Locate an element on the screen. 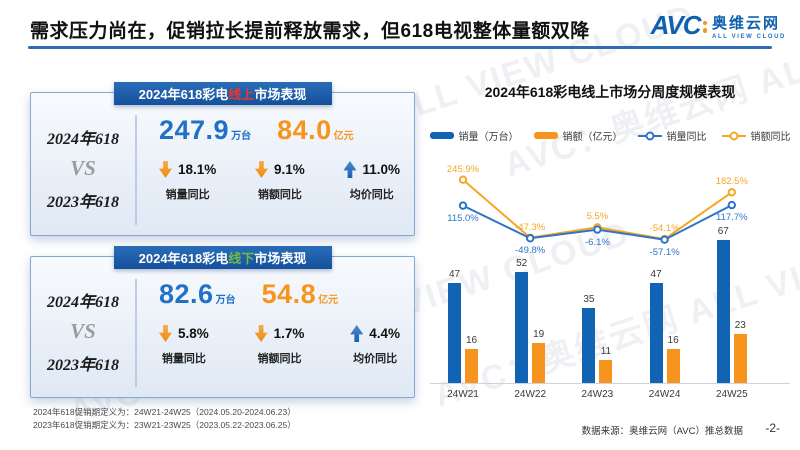 The width and height of the screenshot is (800, 450). legend-item-amount-bar: 销额（亿元） is located at coordinates (578, 135).